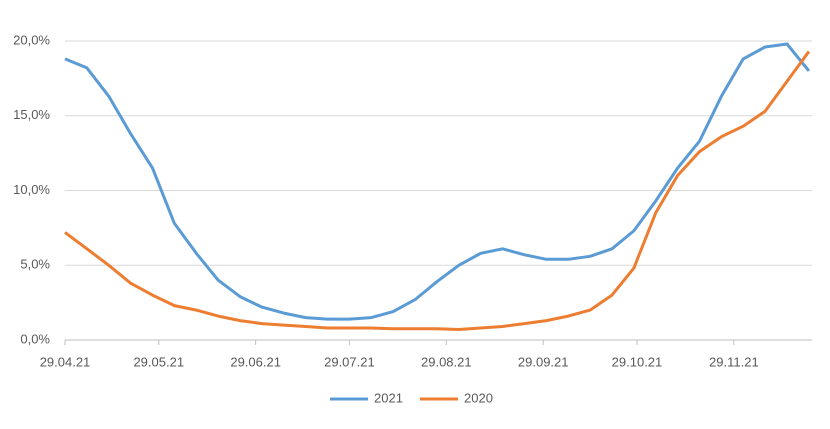 The height and width of the screenshot is (429, 830). I want to click on x-tick-label: 29.06.21, so click(255, 361).